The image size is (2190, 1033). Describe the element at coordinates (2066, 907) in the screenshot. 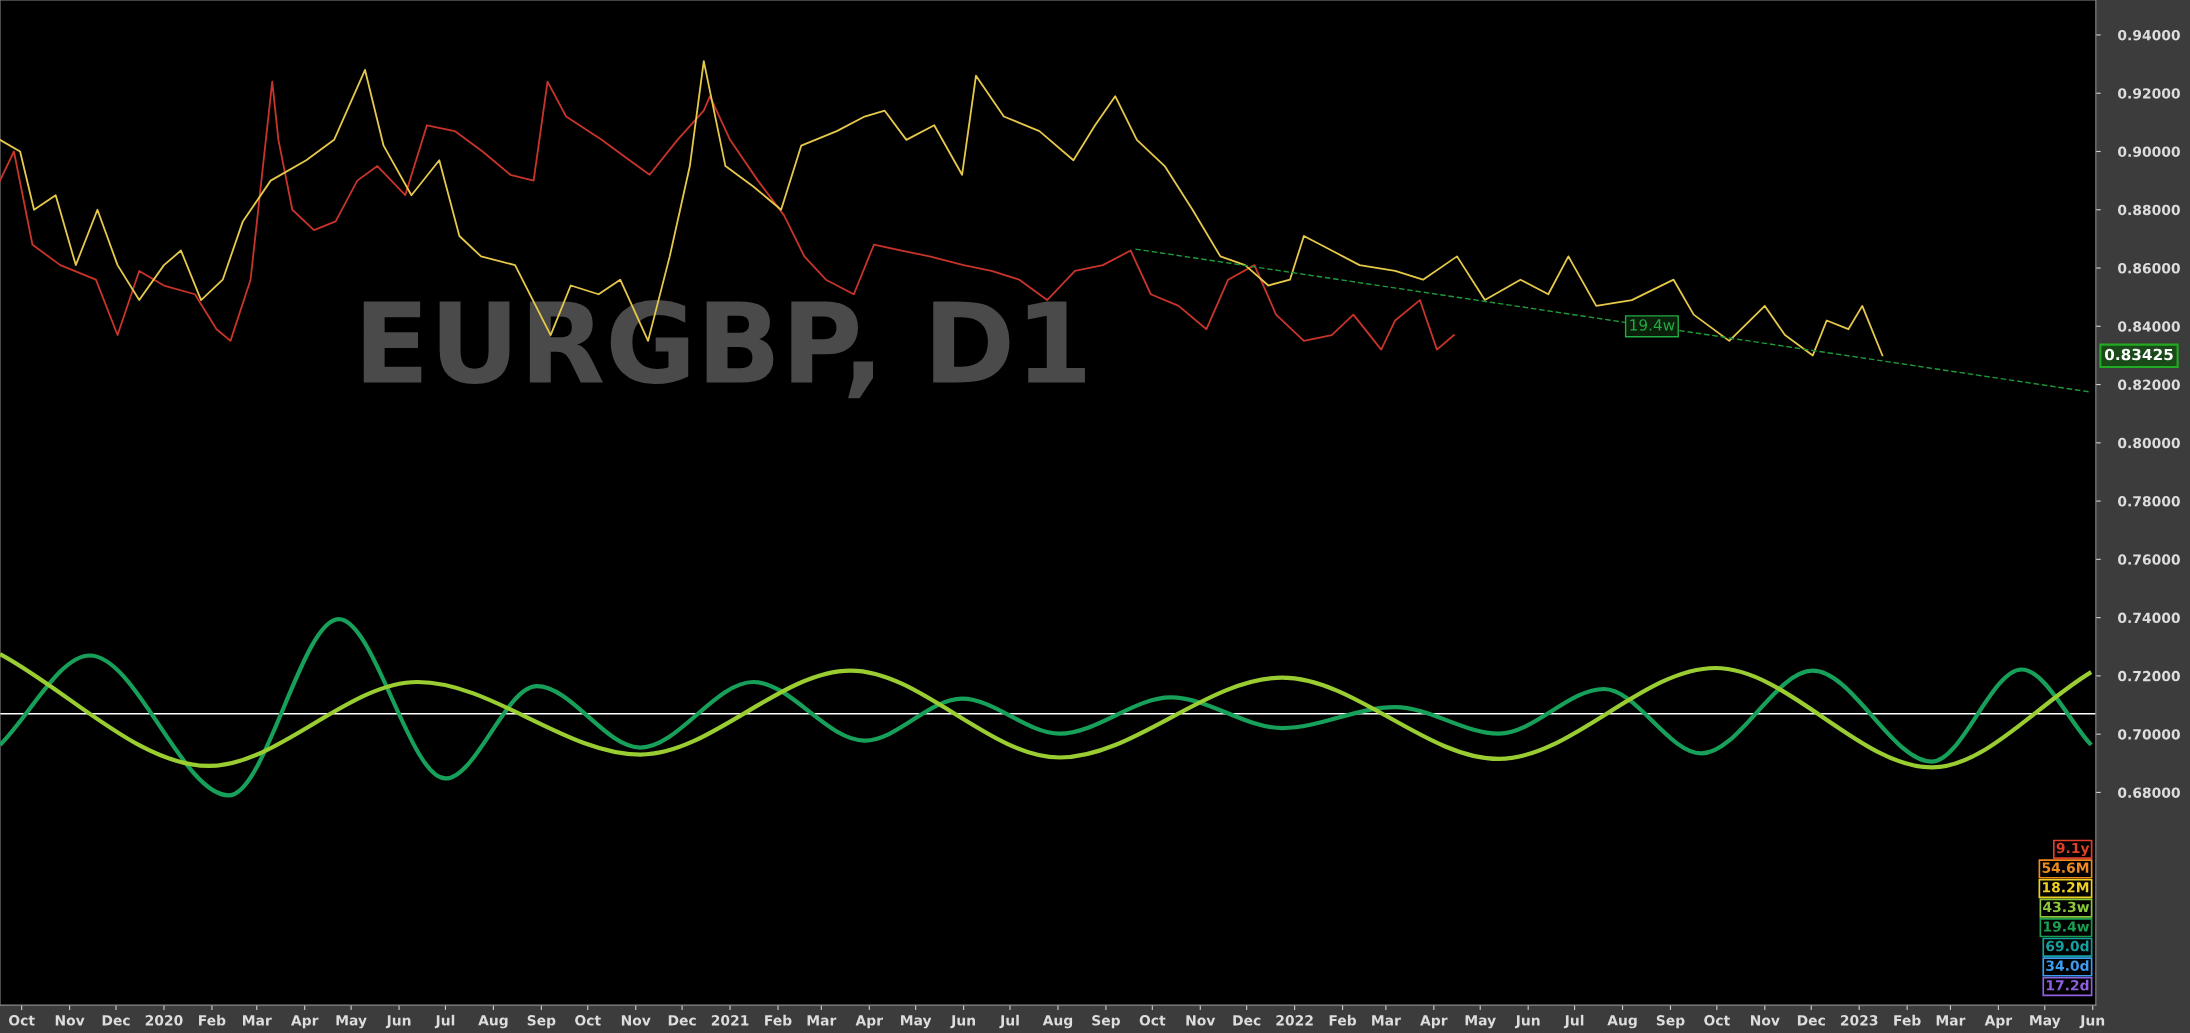

I see `annotation: 43.3w` at that location.